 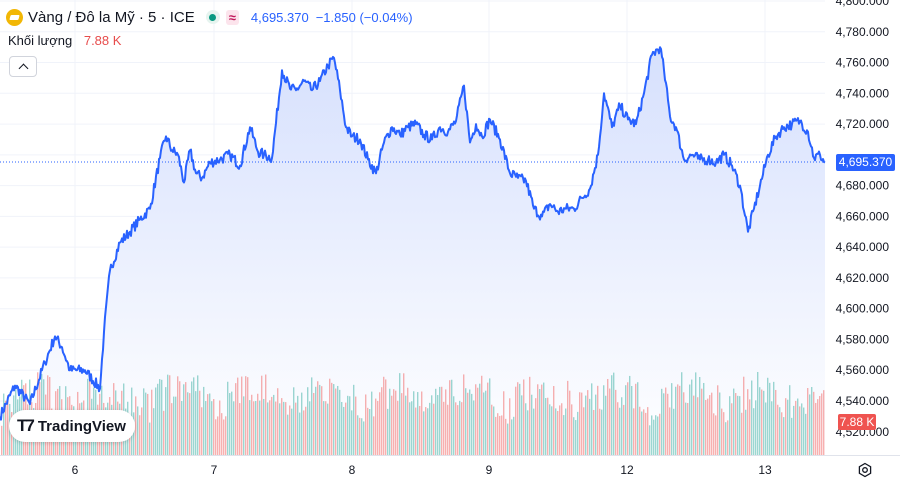 What do you see at coordinates (102, 40) in the screenshot?
I see `volume-value: 7.88 K` at bounding box center [102, 40].